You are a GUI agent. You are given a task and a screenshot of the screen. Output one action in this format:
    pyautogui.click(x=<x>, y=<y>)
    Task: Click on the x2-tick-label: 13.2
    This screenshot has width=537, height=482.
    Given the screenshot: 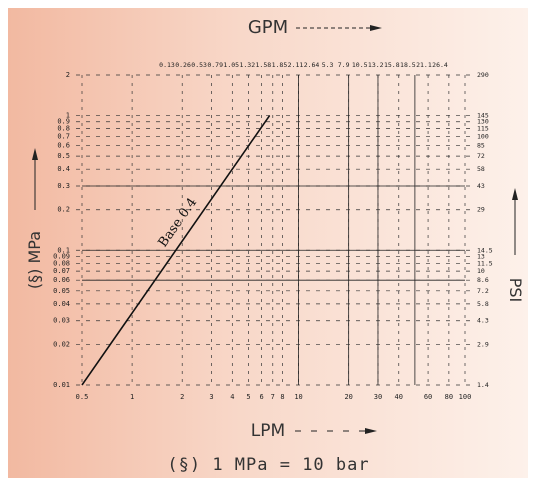 What is the action you would take?
    pyautogui.click(x=376, y=65)
    